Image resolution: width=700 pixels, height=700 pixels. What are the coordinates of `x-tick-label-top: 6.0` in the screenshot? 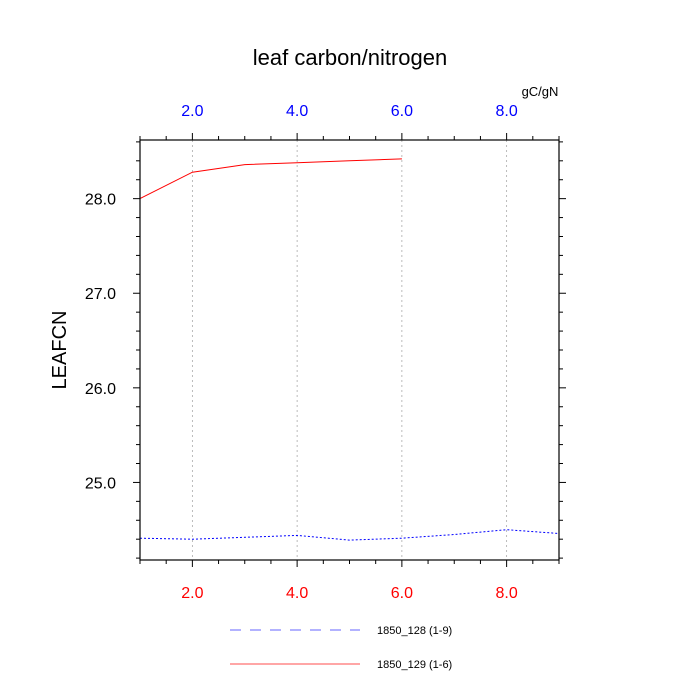 It's located at (402, 111).